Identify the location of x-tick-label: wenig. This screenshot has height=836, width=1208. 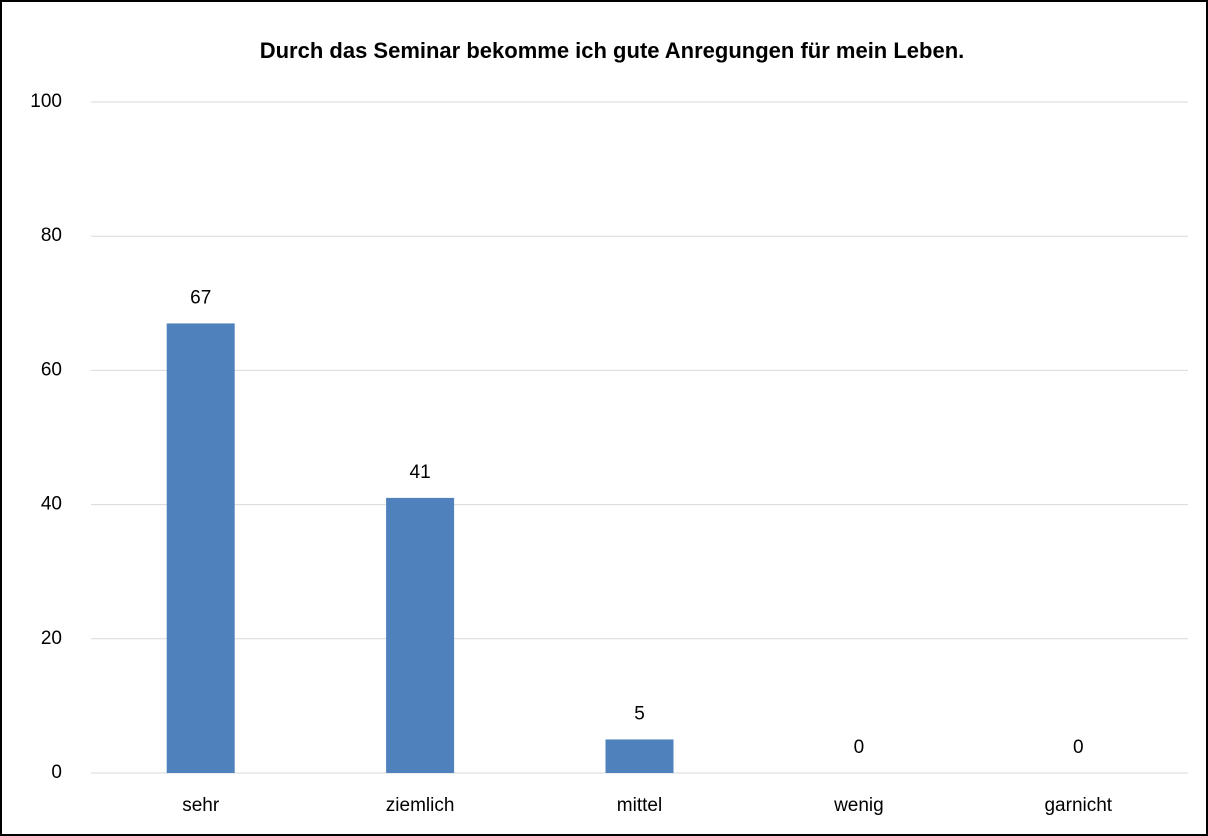
(858, 805).